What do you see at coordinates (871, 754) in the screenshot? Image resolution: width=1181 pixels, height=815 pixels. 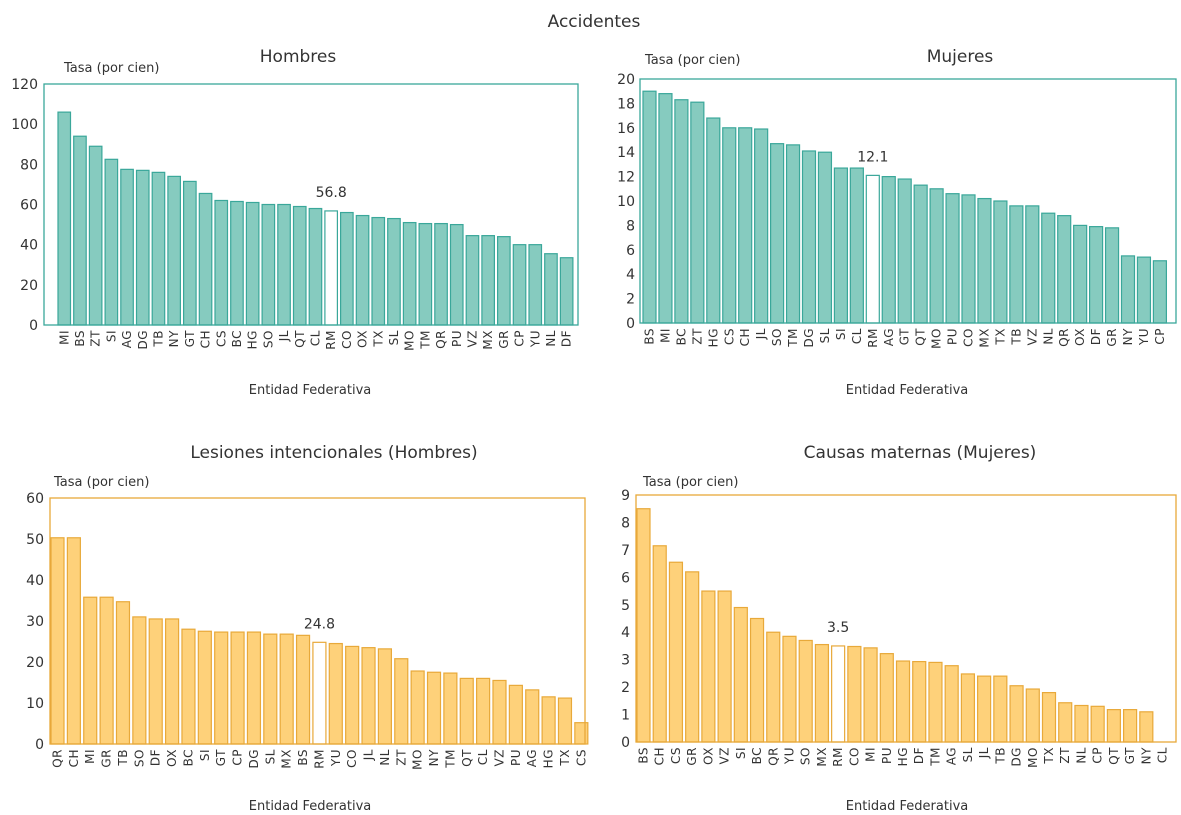 I see `x-tick-label: MI` at bounding box center [871, 754].